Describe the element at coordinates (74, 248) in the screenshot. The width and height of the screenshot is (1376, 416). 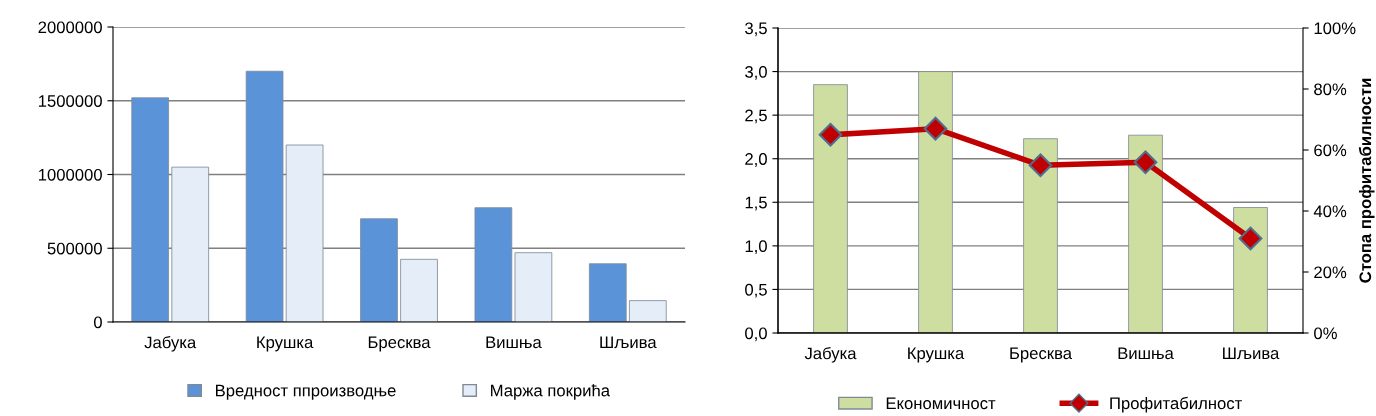
I see `y-tick-label: 500000` at that location.